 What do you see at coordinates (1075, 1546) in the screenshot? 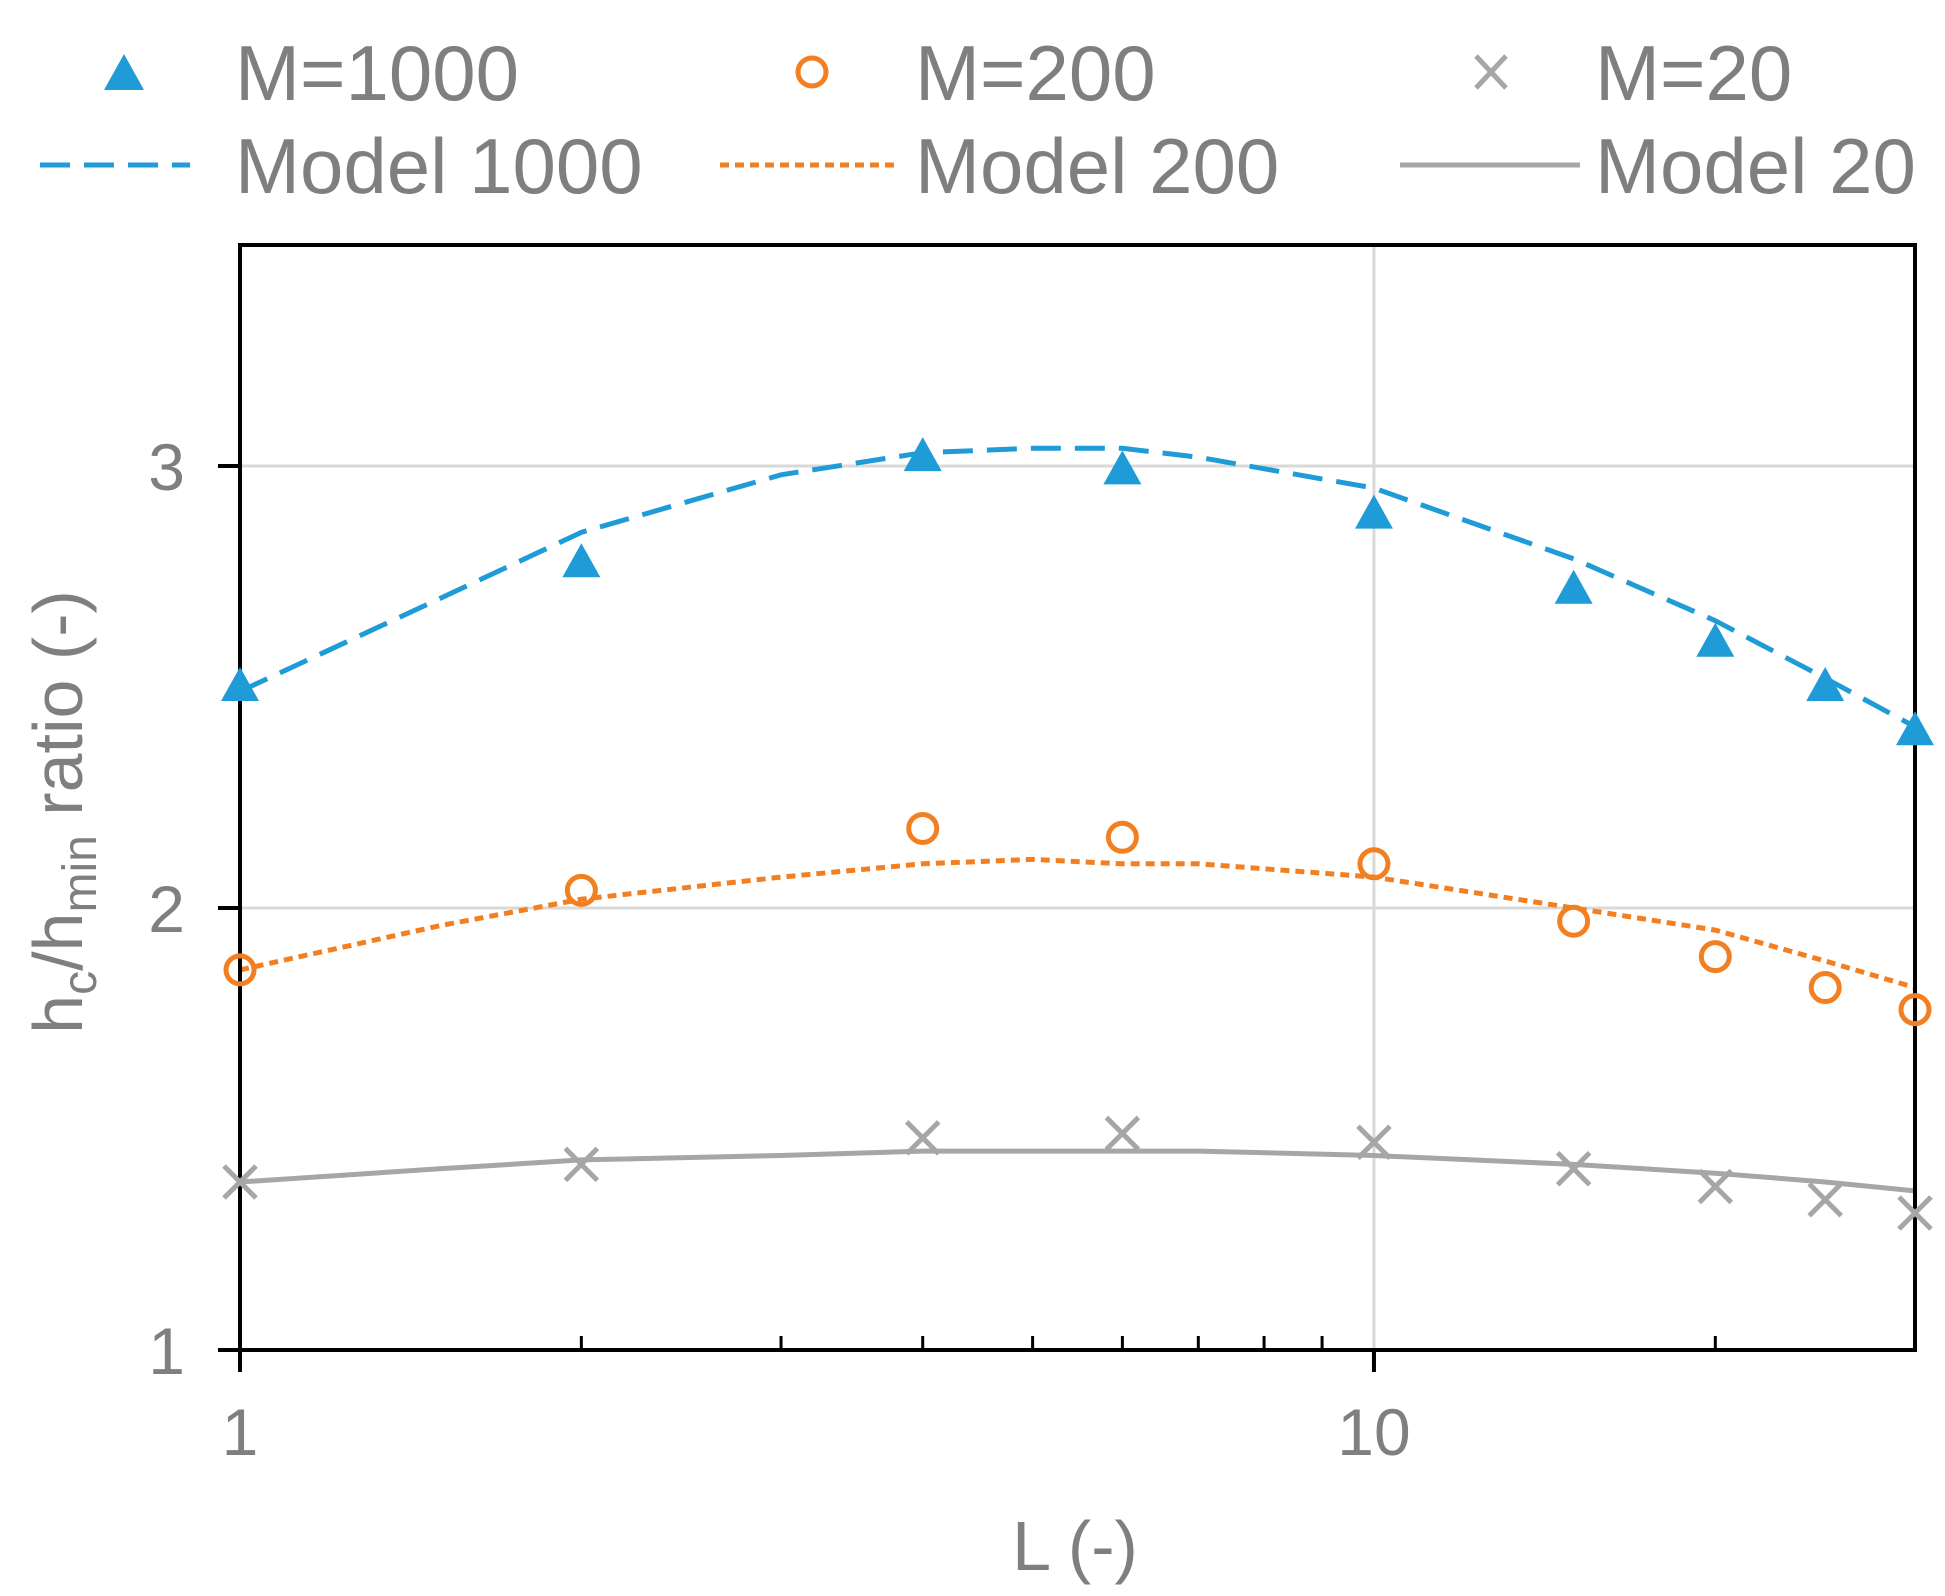
I see `x-axis-title: L (-)` at bounding box center [1075, 1546].